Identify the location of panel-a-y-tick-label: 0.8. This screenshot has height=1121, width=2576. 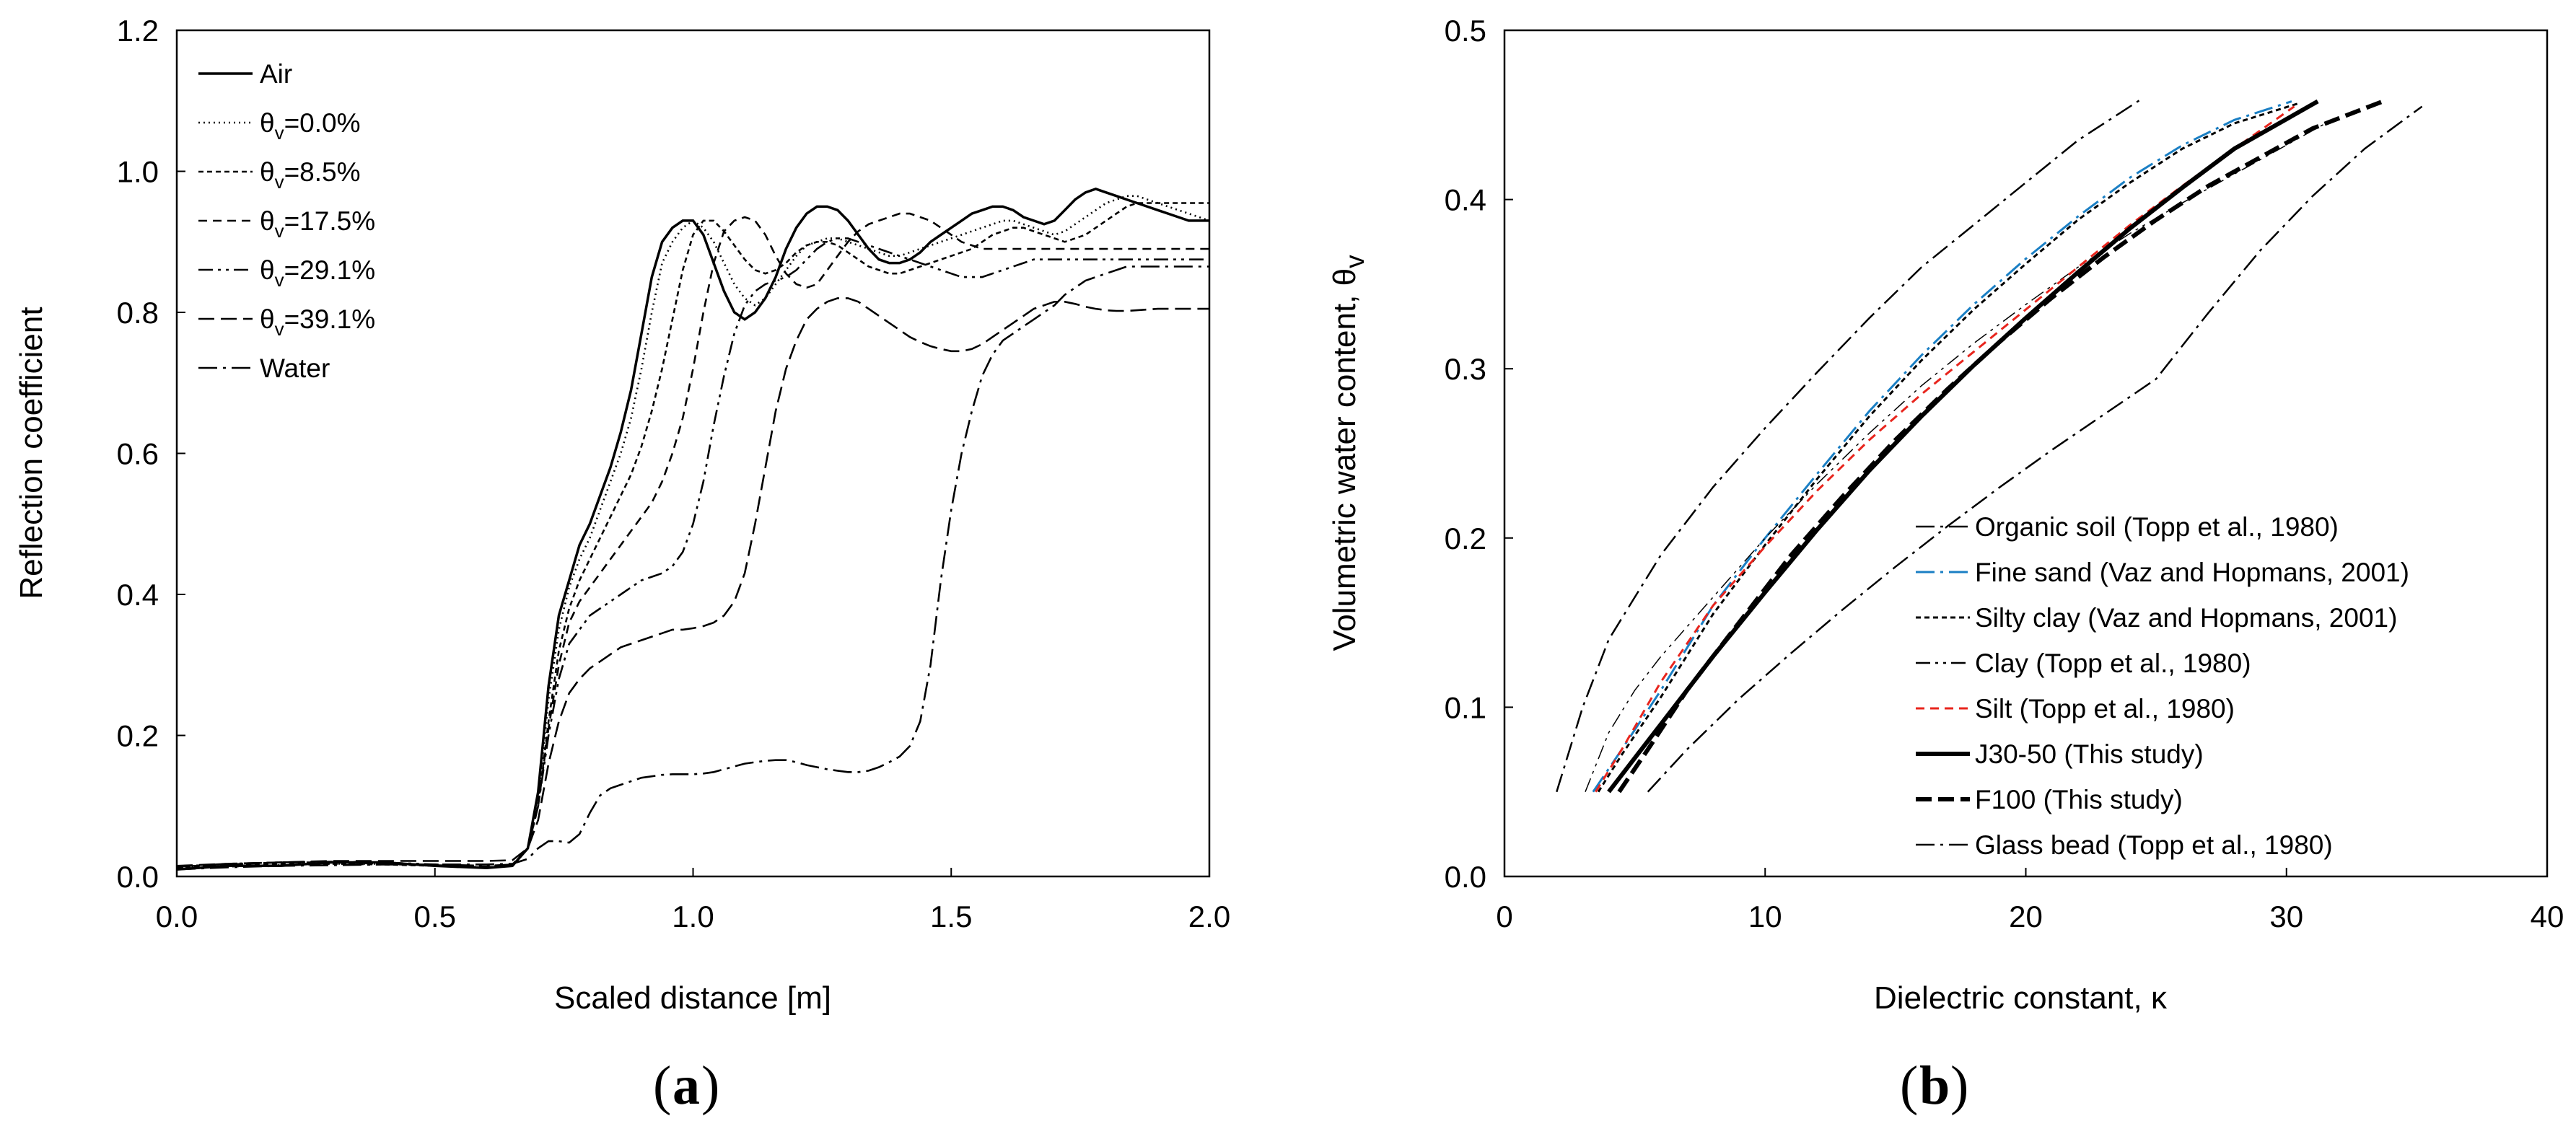
(138, 313).